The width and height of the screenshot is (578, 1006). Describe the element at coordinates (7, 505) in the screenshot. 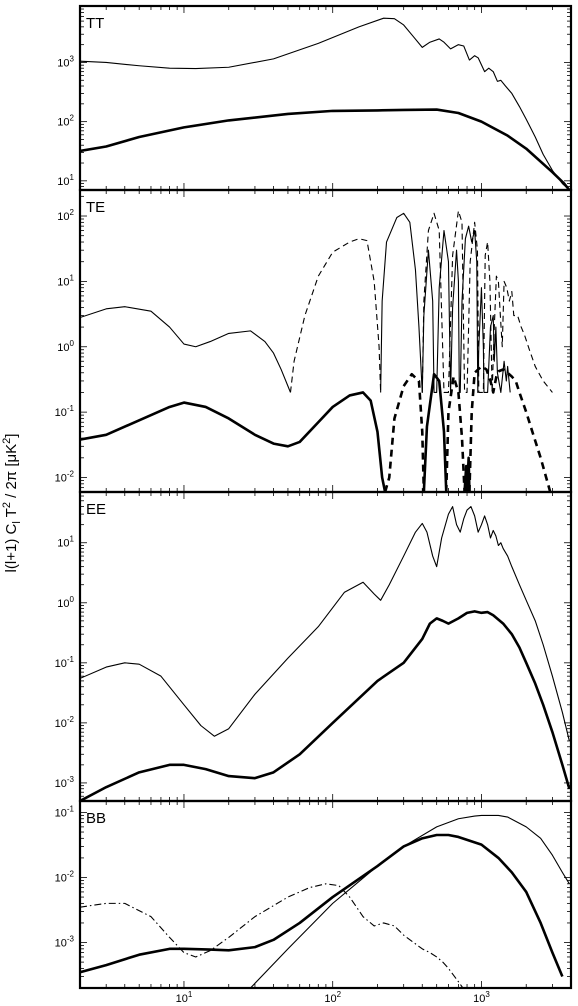

I see `y-axis-label-sup1: 2` at that location.